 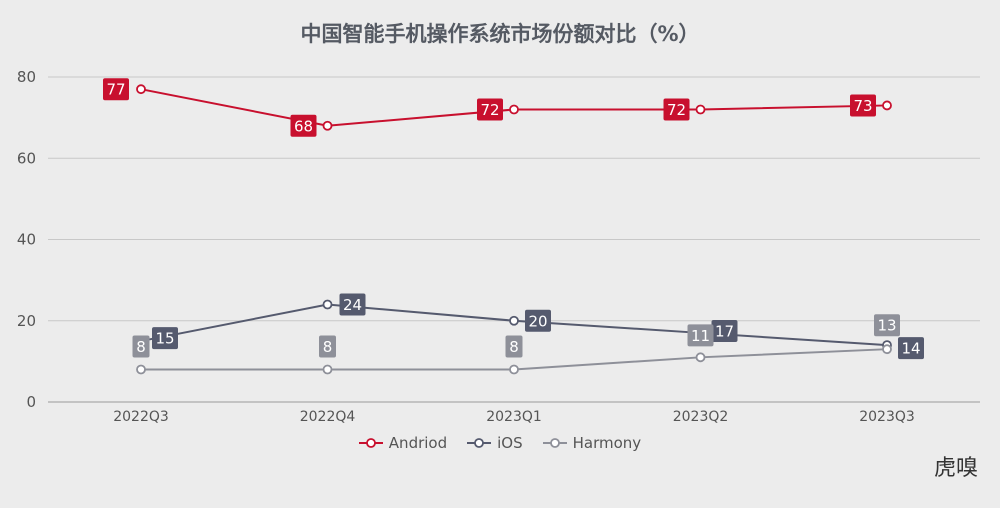 What do you see at coordinates (26, 158) in the screenshot?
I see `y-tick-label: 60` at bounding box center [26, 158].